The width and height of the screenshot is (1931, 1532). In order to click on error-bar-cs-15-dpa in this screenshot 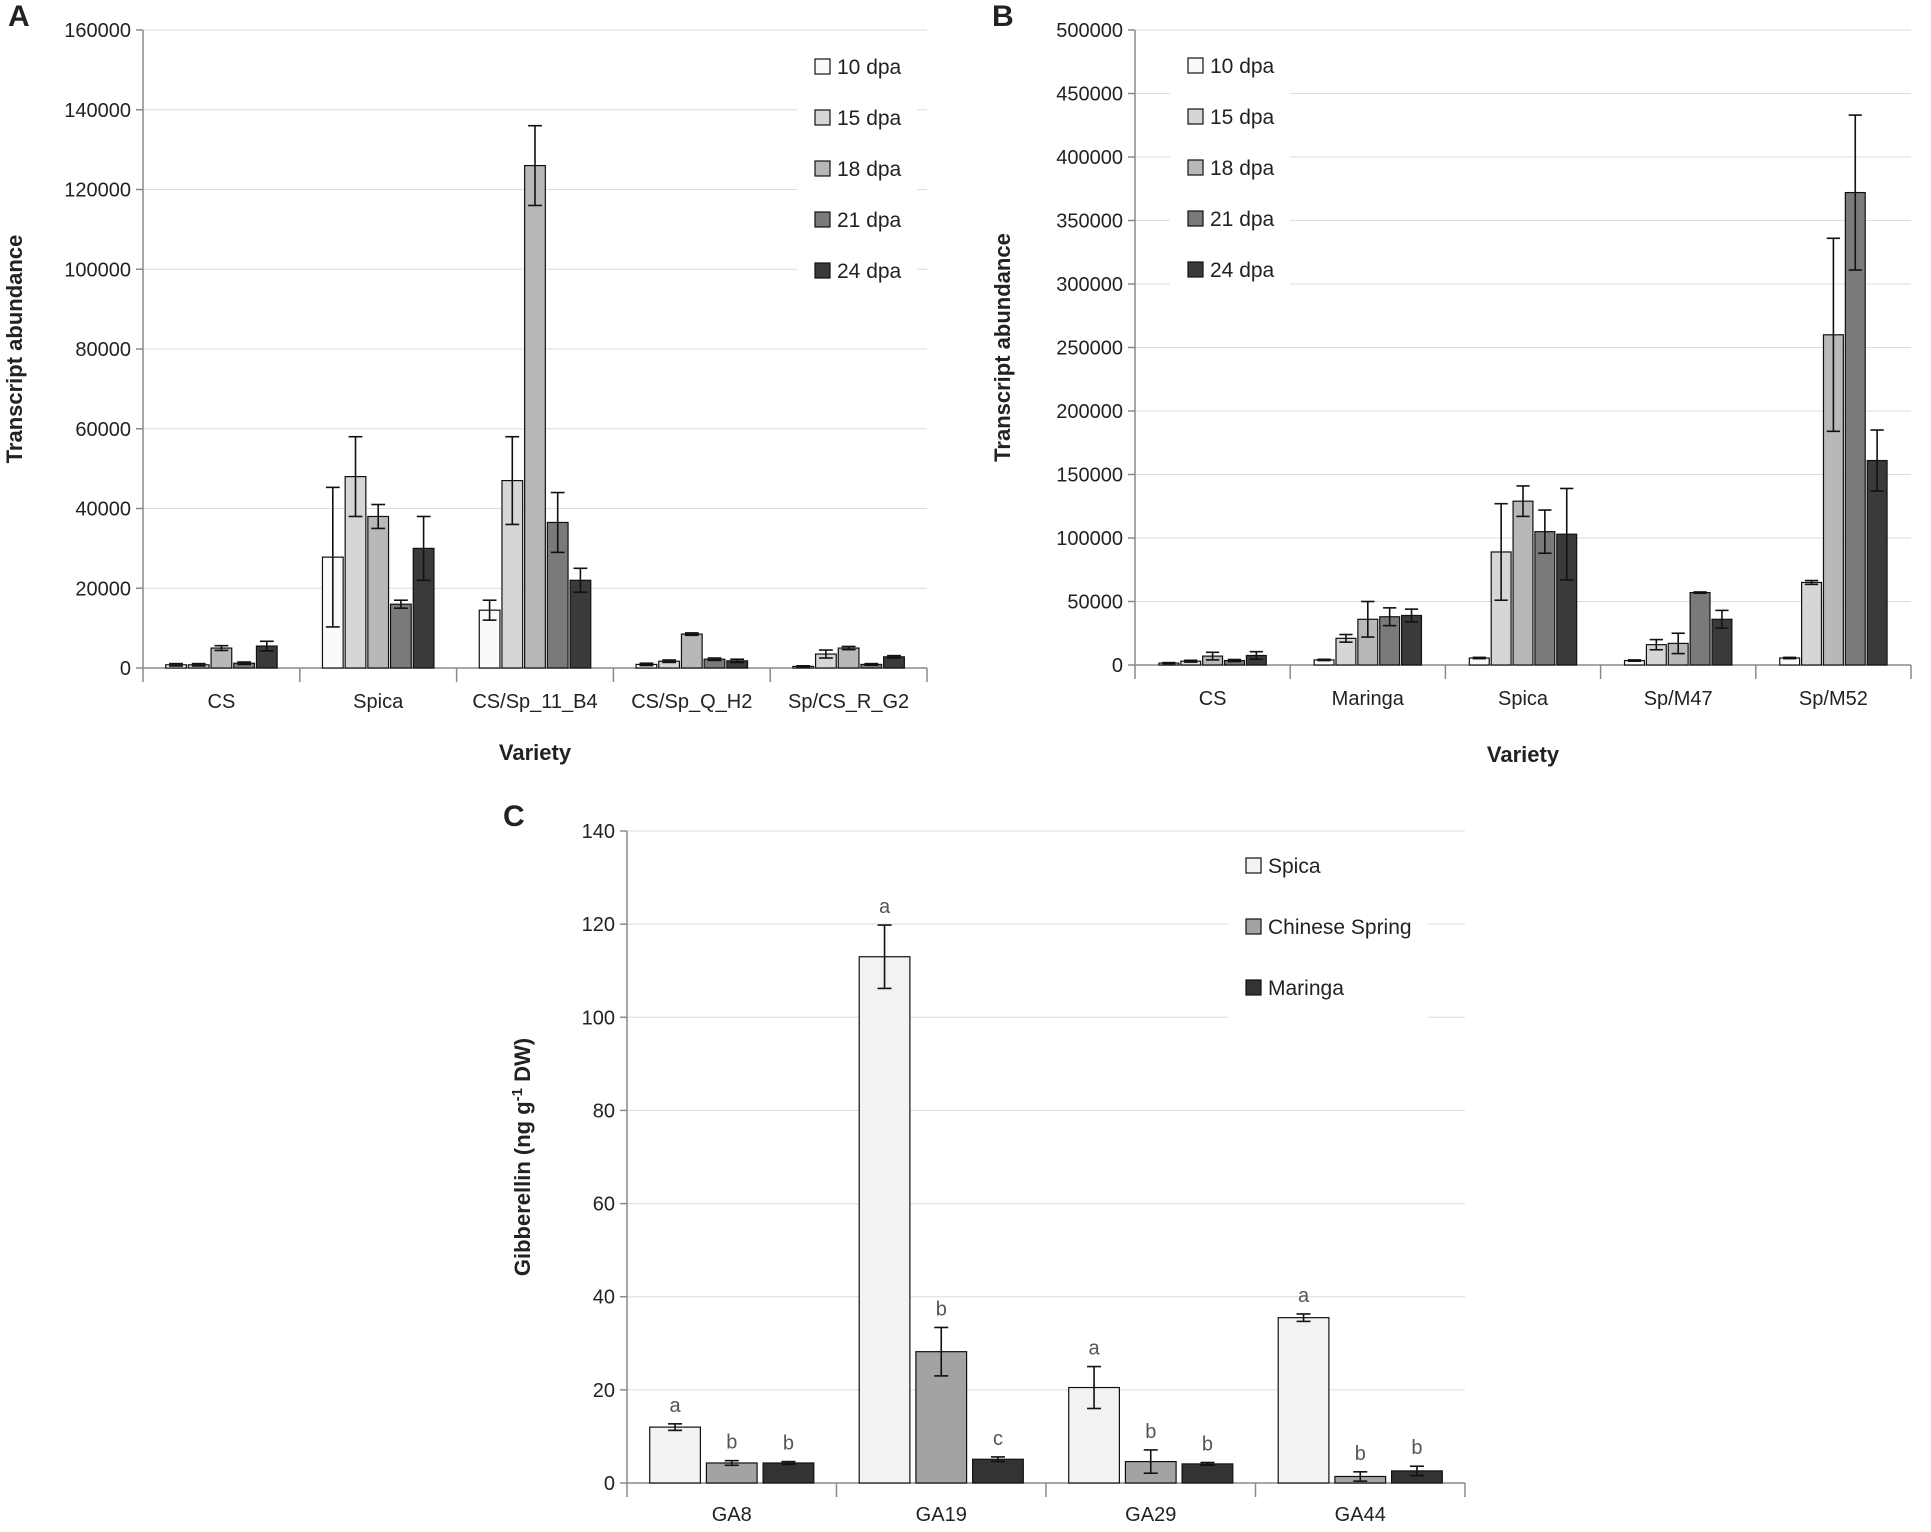, I will do `click(198, 664)`.